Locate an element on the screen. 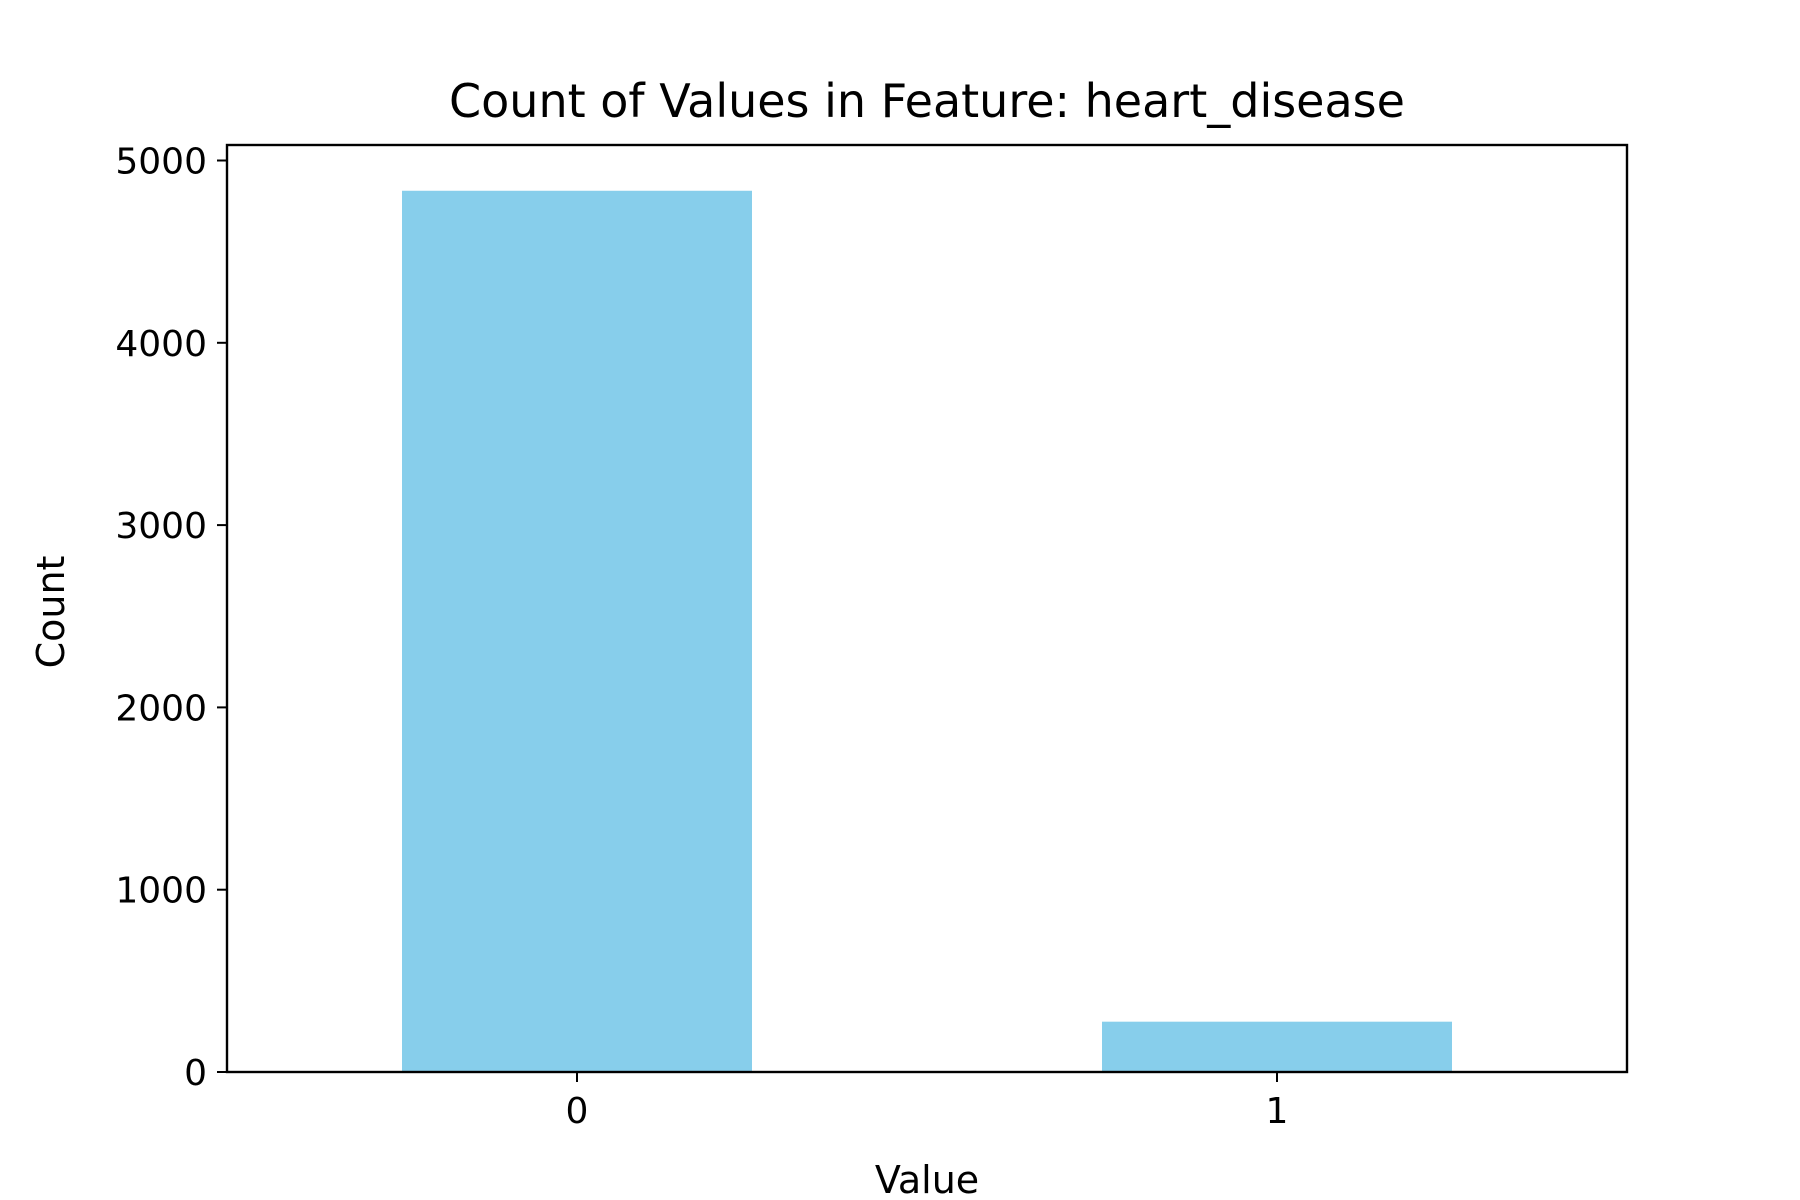 Image resolution: width=1800 pixels, height=1200 pixels. x-tick-label: 1 is located at coordinates (1277, 1111).